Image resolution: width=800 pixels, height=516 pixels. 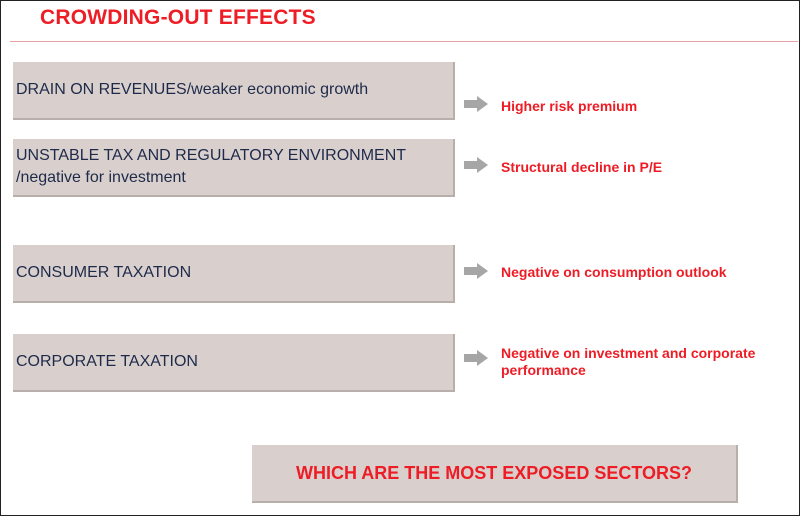 I want to click on question-box: WHICH ARE THE MOST EXPOSED SECTORS?, so click(x=495, y=474).